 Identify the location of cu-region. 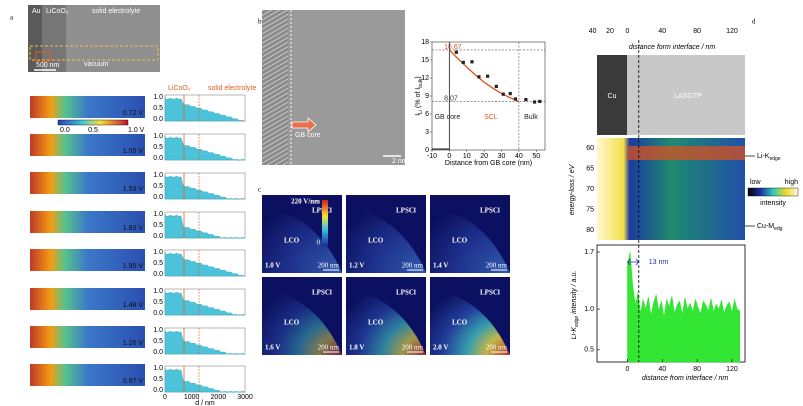
(612, 95).